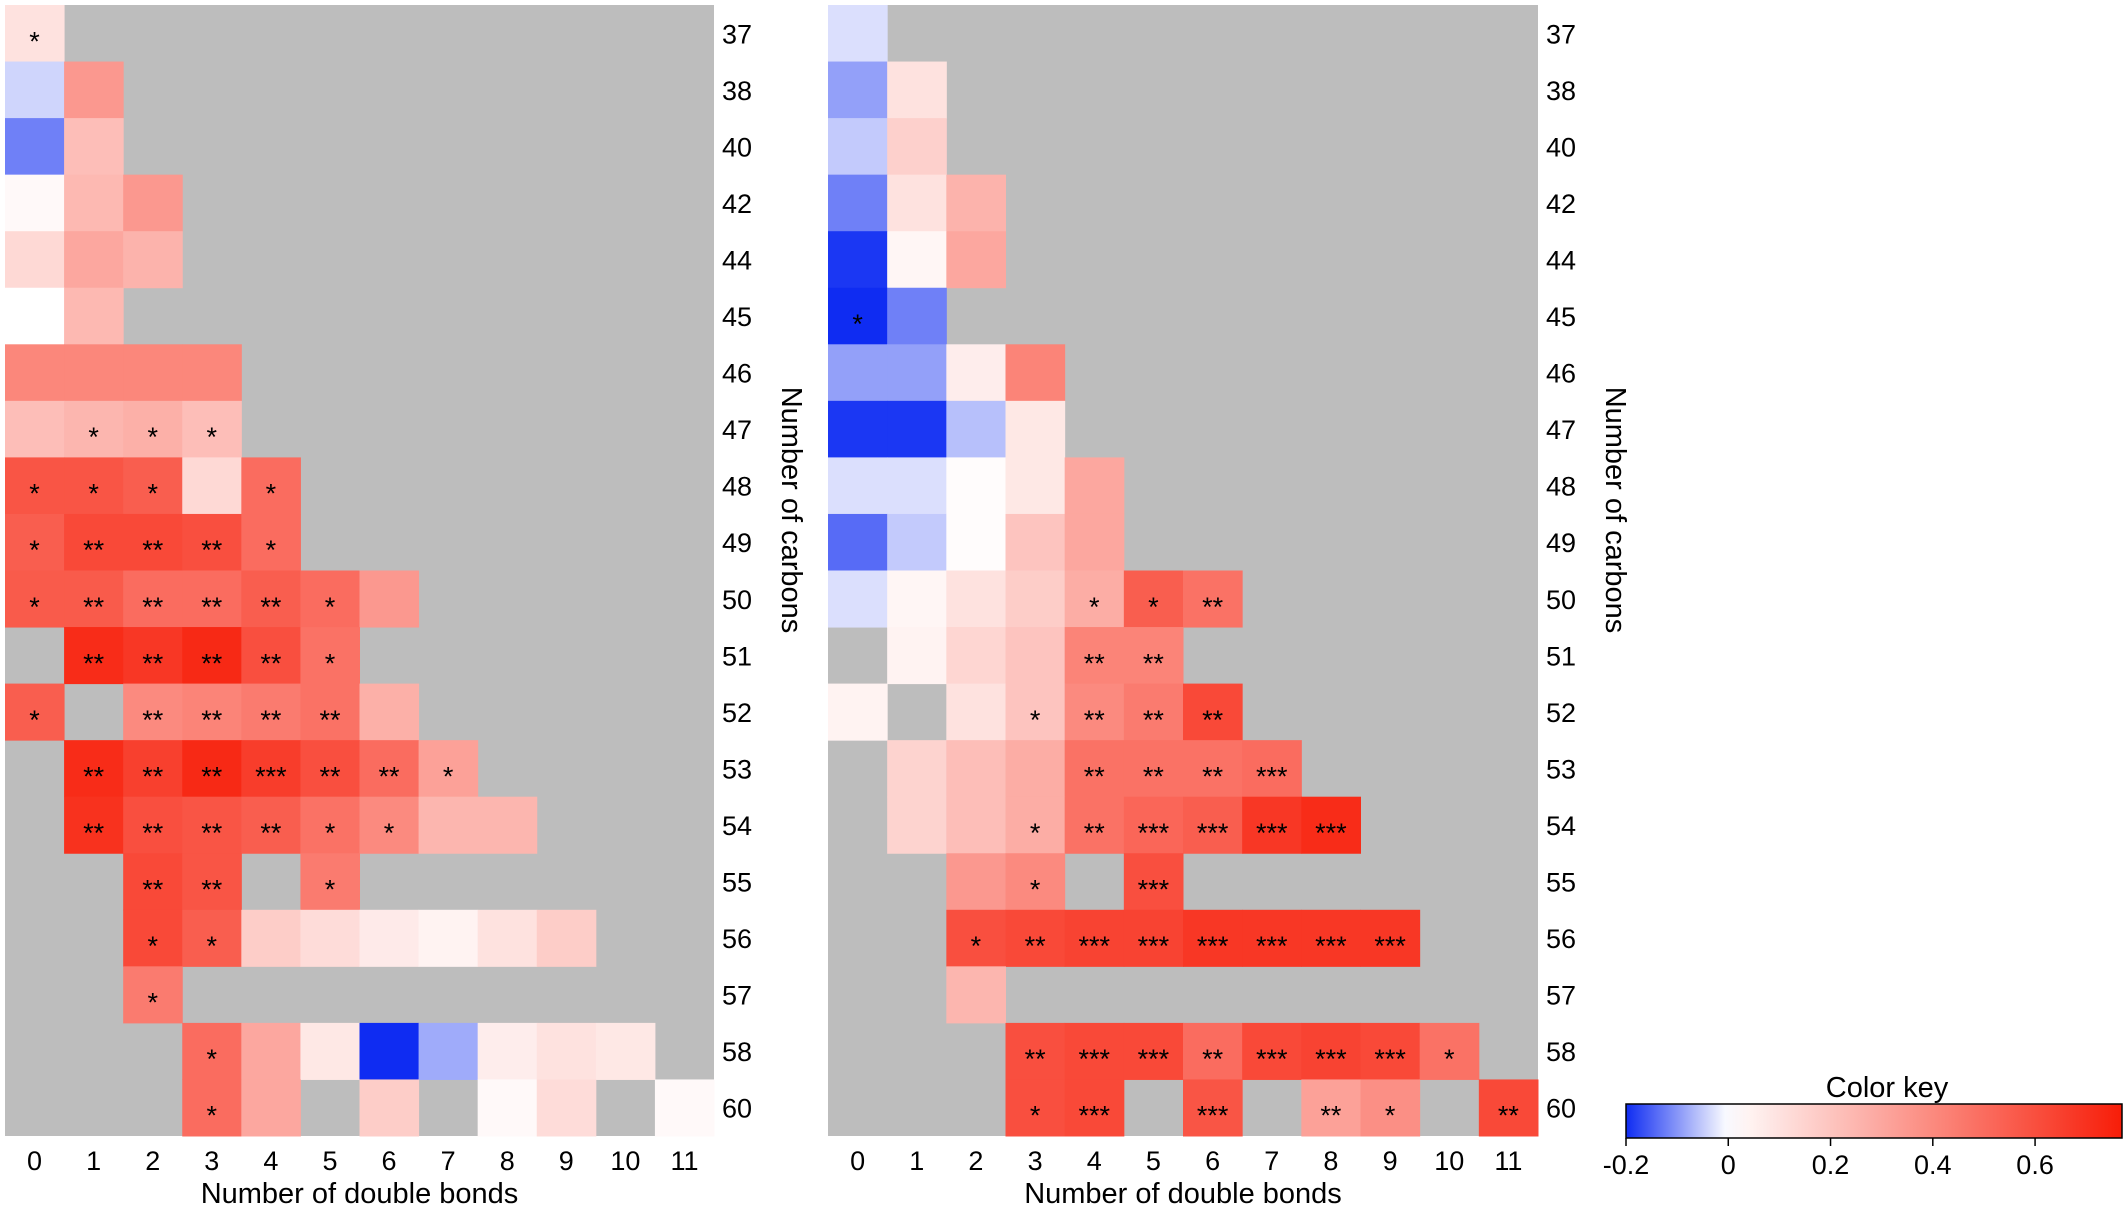  Describe the element at coordinates (737, 1109) in the screenshot. I see `y-tick-label: 60` at that location.